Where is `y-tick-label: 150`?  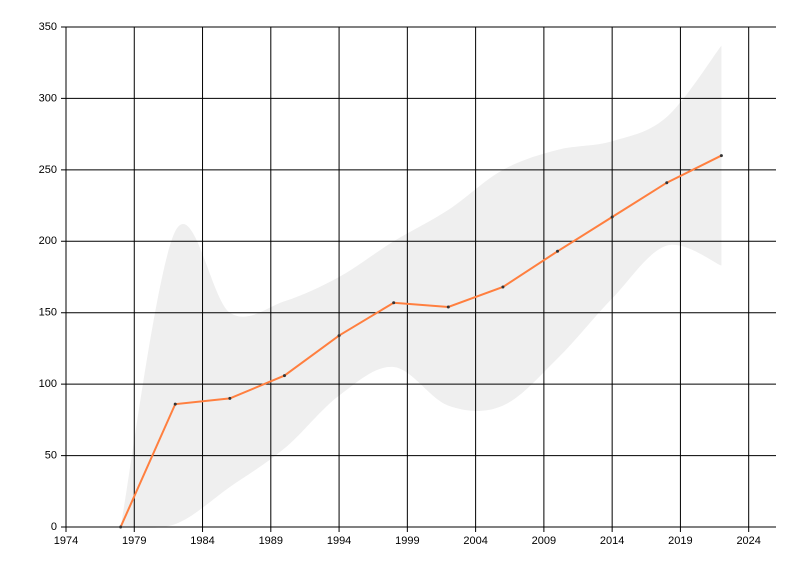
y-tick-label: 150 is located at coordinates (48, 313).